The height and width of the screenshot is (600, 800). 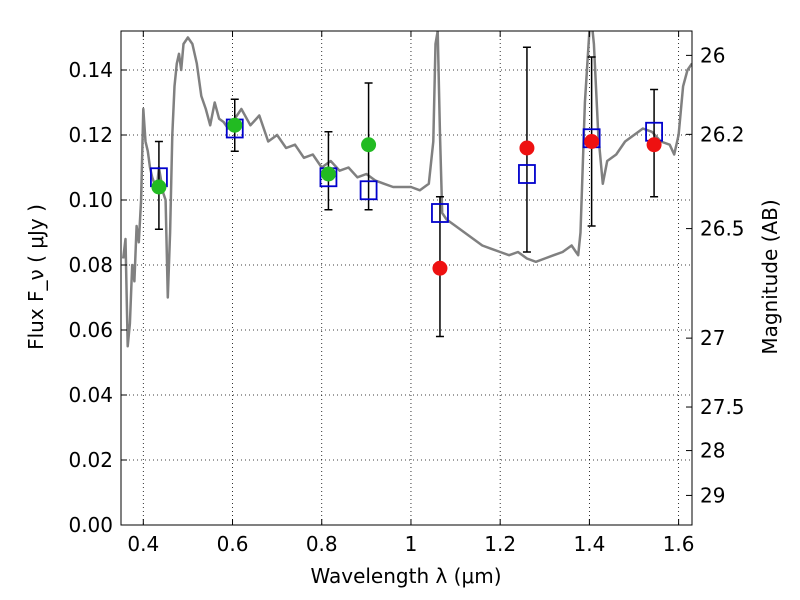 What do you see at coordinates (500, 544) in the screenshot?
I see `x-tick-label: 1.2` at bounding box center [500, 544].